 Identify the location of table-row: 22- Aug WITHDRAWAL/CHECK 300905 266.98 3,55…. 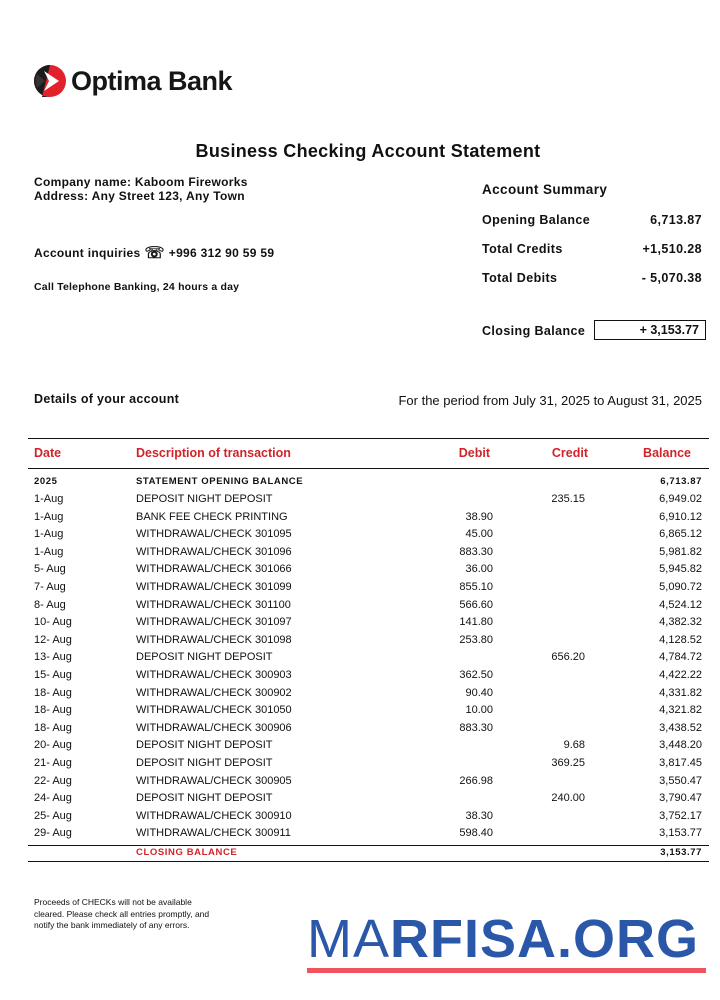
(360, 784).